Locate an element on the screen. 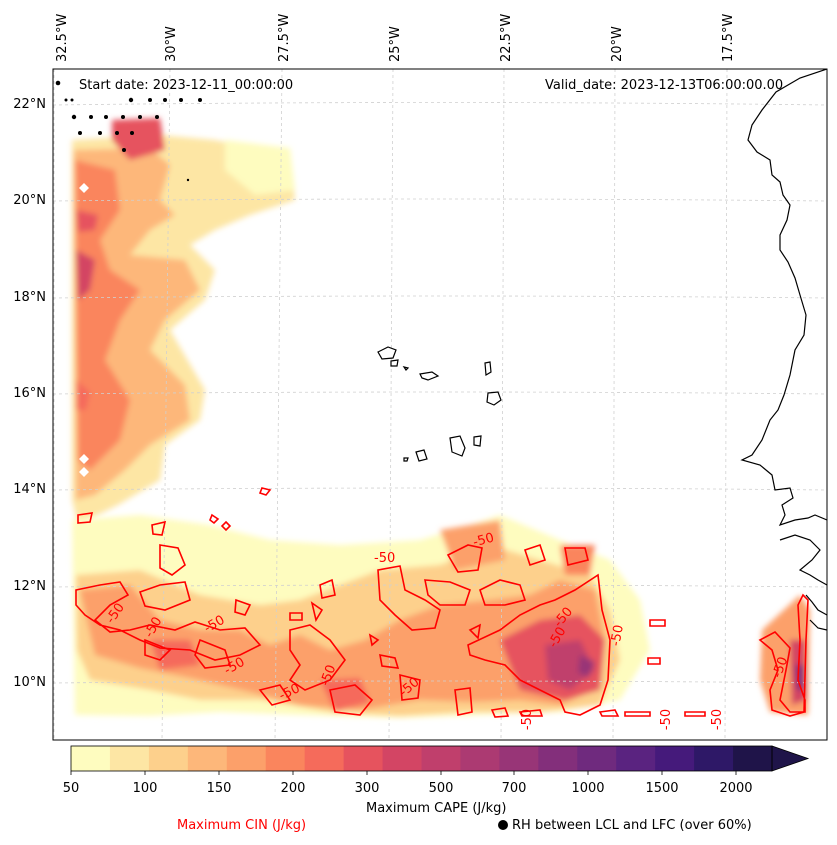 The width and height of the screenshot is (837, 845). longitude-label: 20°W is located at coordinates (617, 44).